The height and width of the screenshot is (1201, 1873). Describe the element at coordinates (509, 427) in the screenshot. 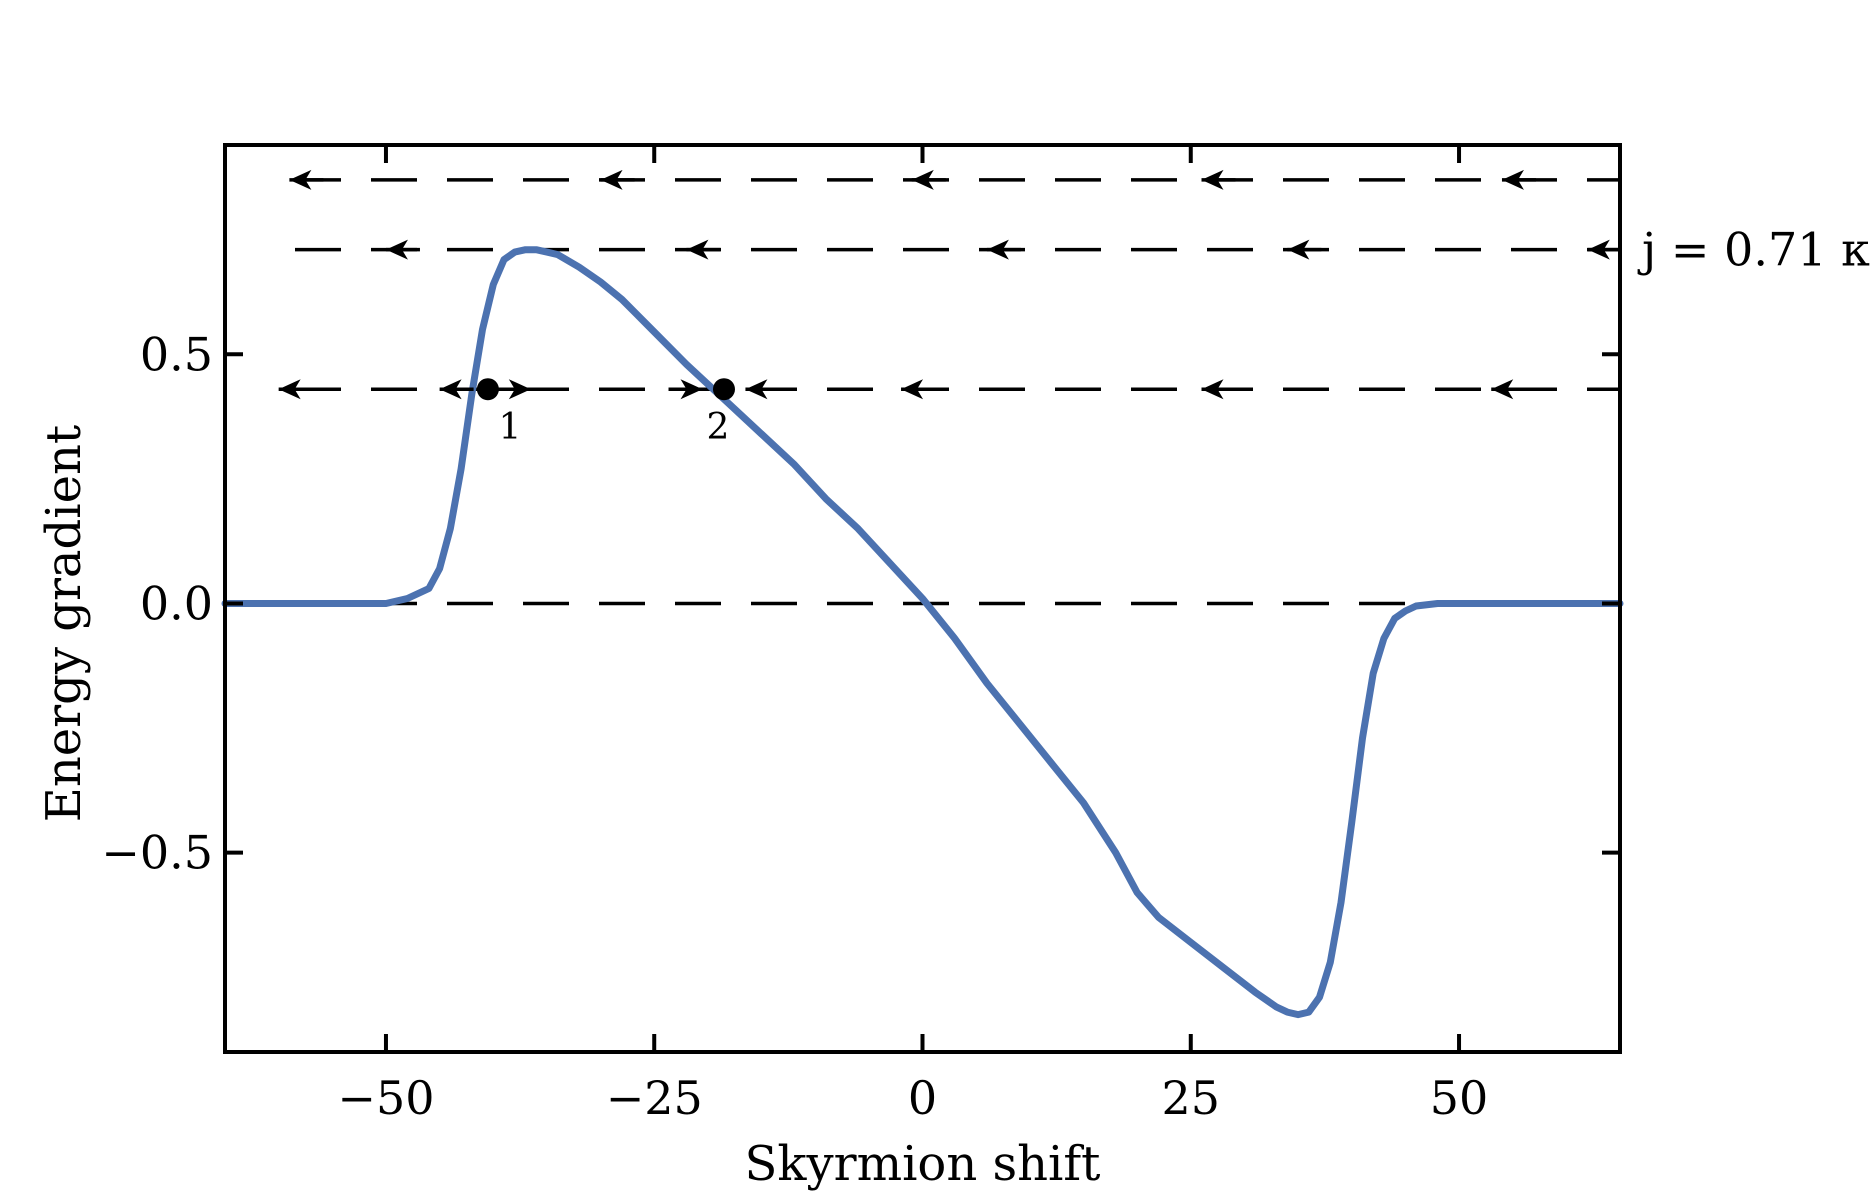

I see `fixed-point-label: 1` at that location.